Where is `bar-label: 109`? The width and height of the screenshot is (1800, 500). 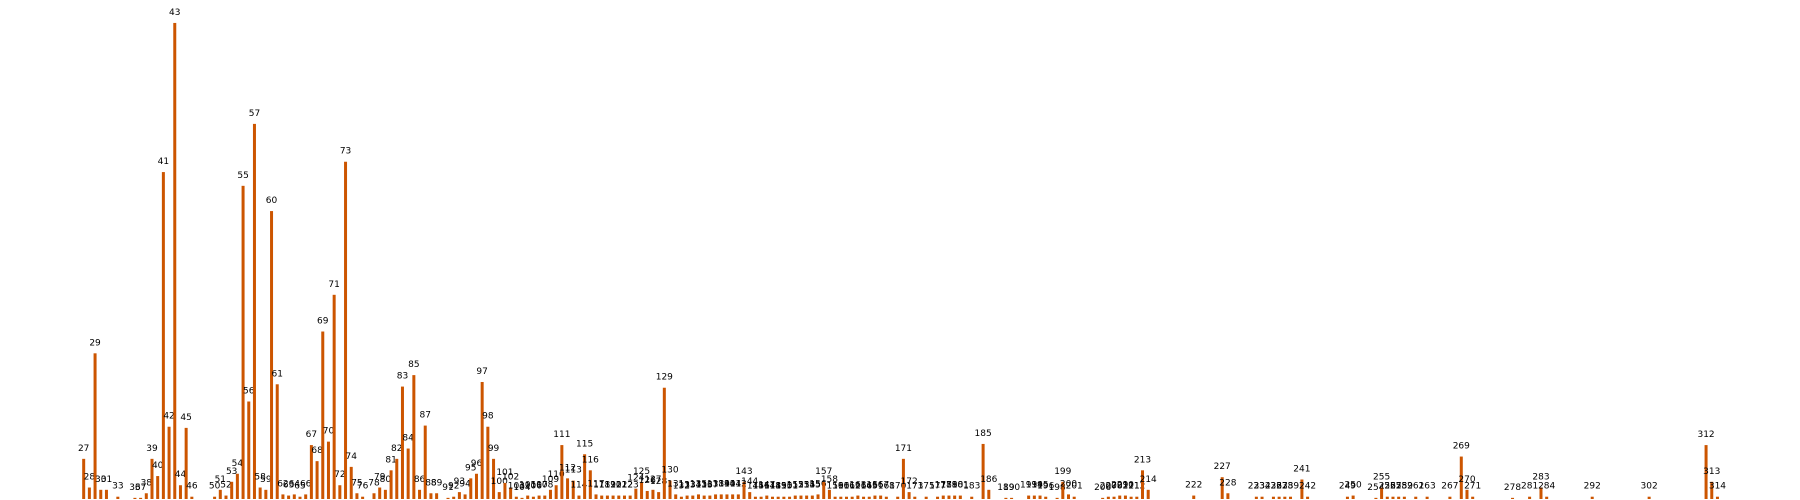 bar-label: 109 is located at coordinates (550, 480).